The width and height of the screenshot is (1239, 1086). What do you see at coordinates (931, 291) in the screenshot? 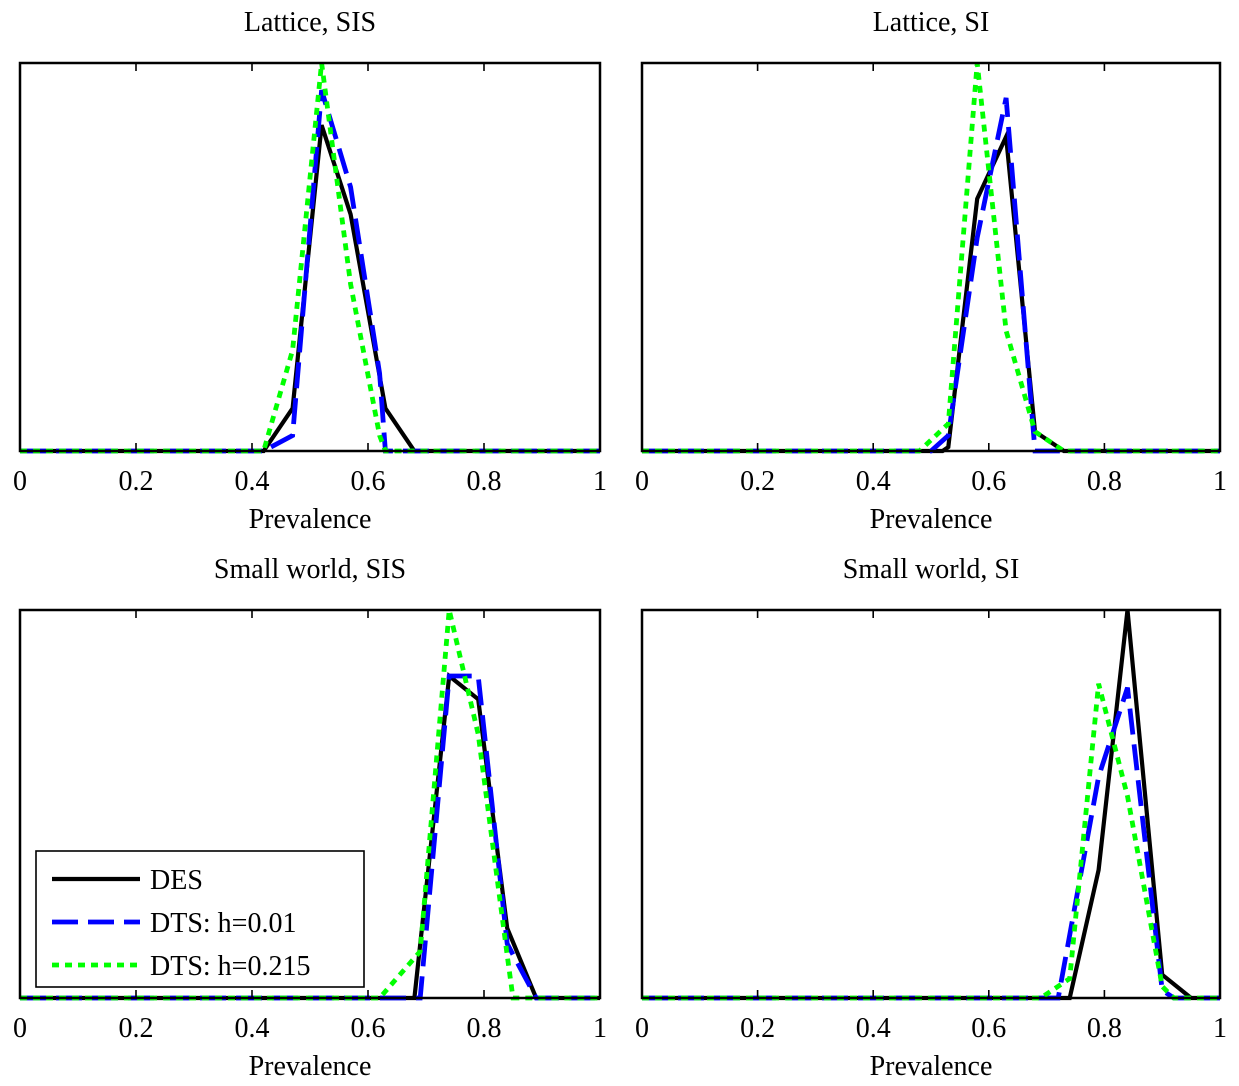
I see `series-line-des` at bounding box center [931, 291].